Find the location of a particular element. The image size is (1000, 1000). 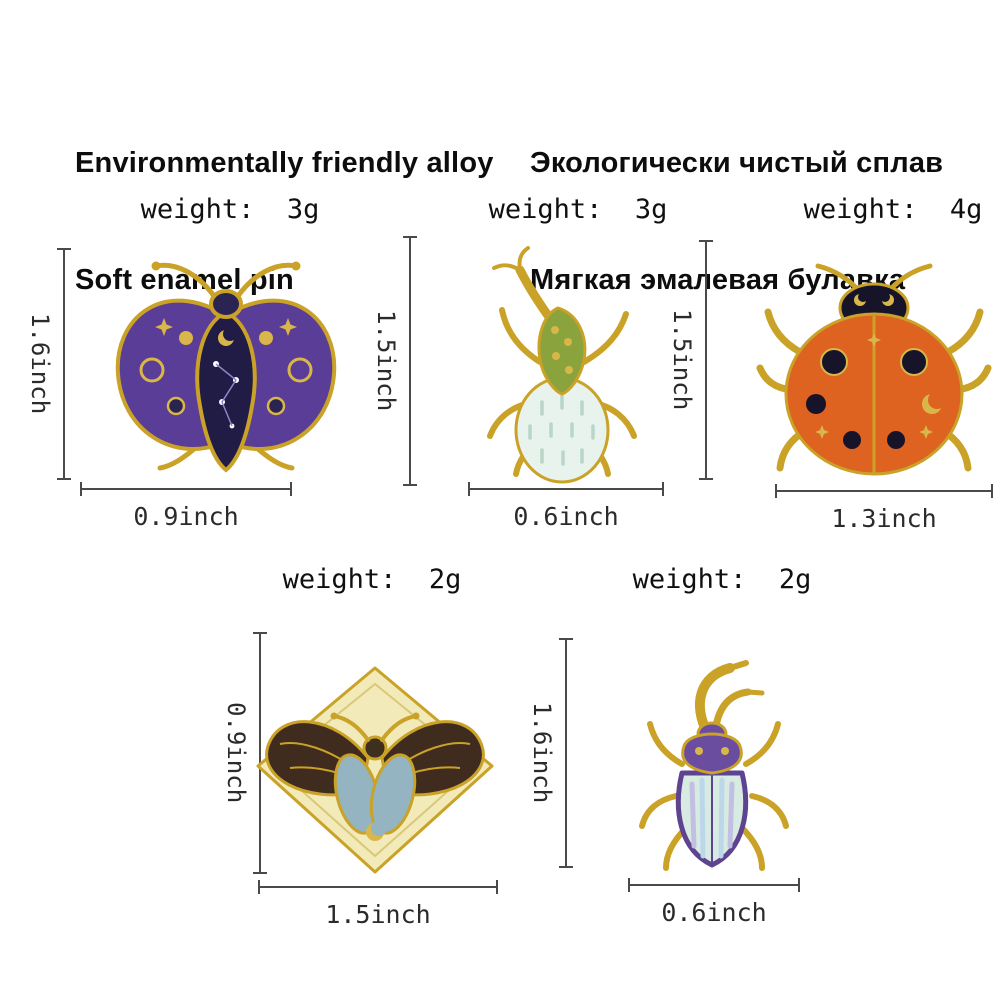

width-label: 0.9inch is located at coordinates (186, 516).